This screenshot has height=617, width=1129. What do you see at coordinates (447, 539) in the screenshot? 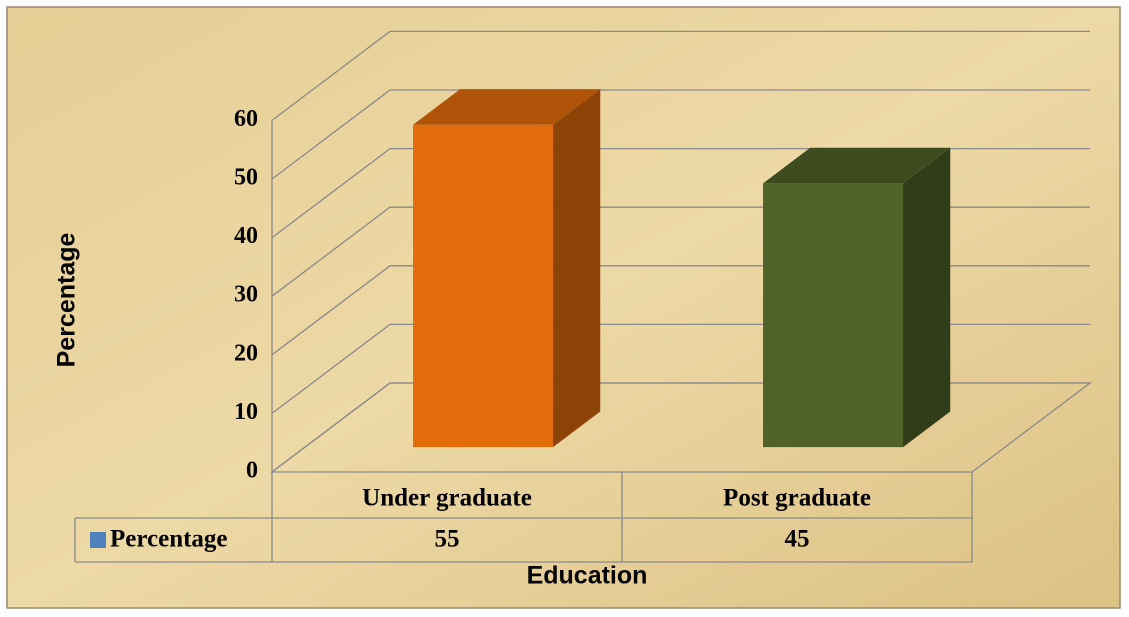
I see `table-value: 55` at bounding box center [447, 539].